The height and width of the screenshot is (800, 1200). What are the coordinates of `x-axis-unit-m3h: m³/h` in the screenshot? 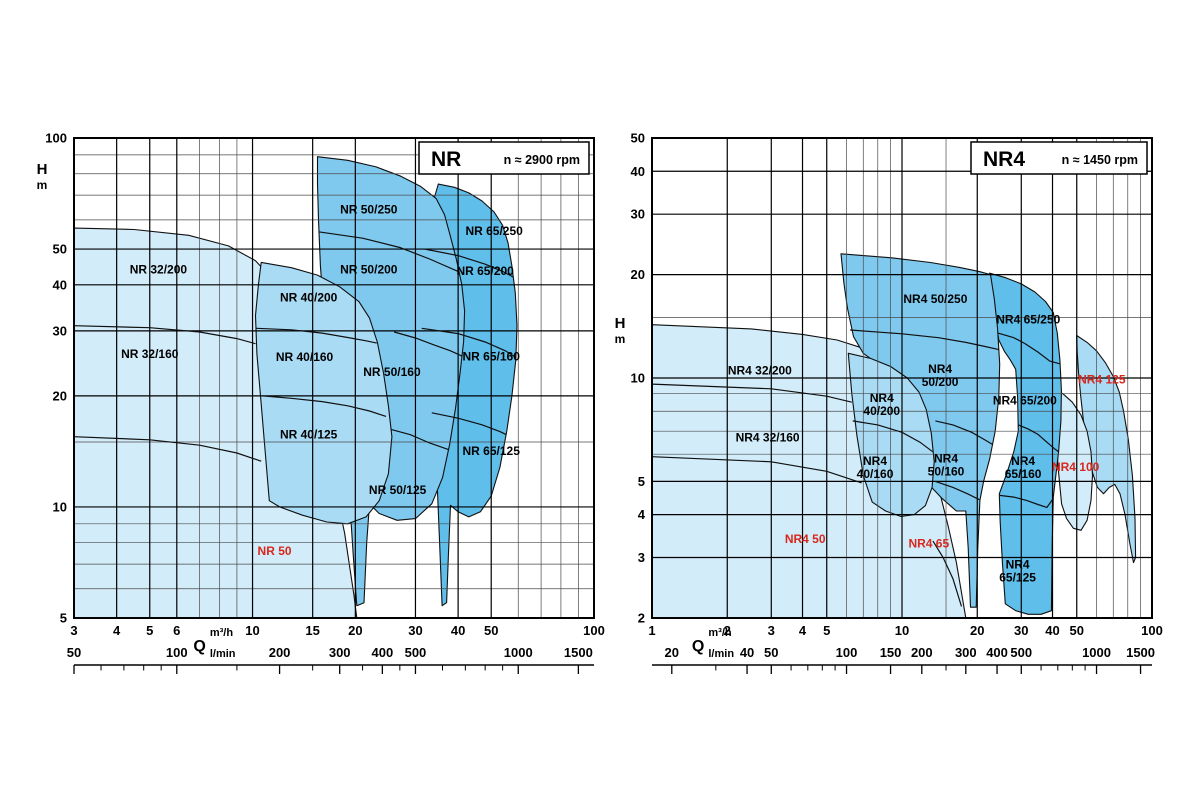 It's located at (720, 633).